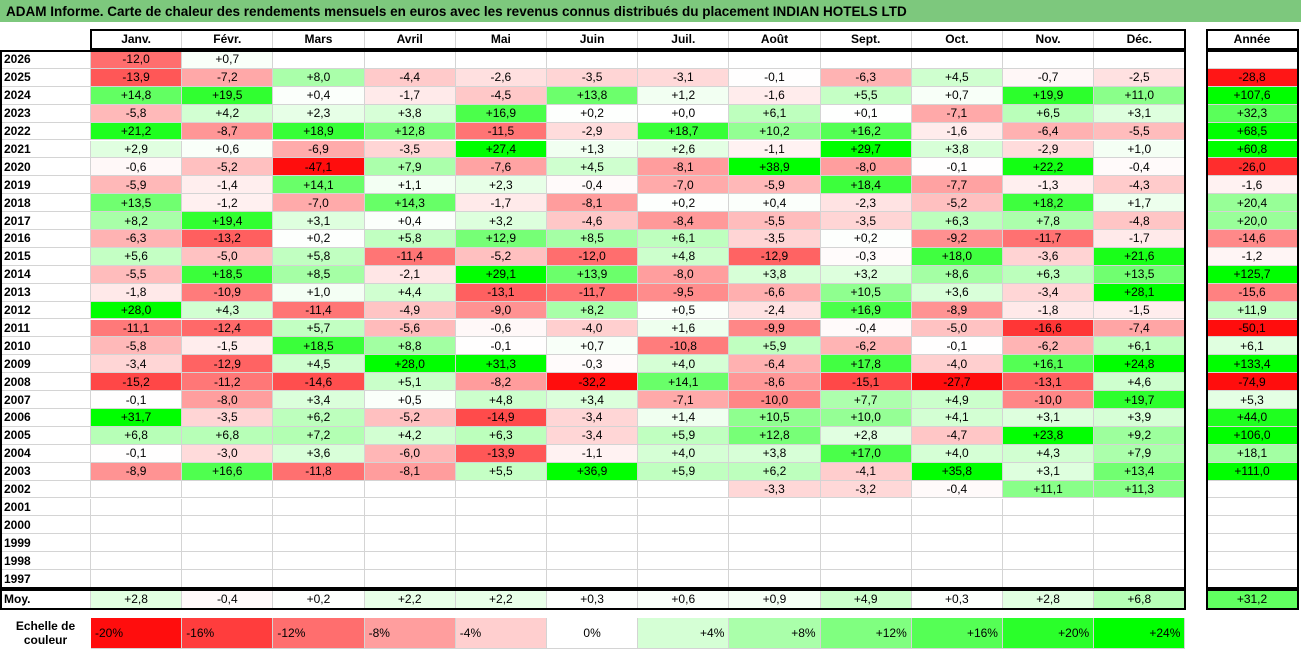 This screenshot has width=1301, height=653. What do you see at coordinates (45, 453) in the screenshot?
I see `year-label: 2004` at bounding box center [45, 453].